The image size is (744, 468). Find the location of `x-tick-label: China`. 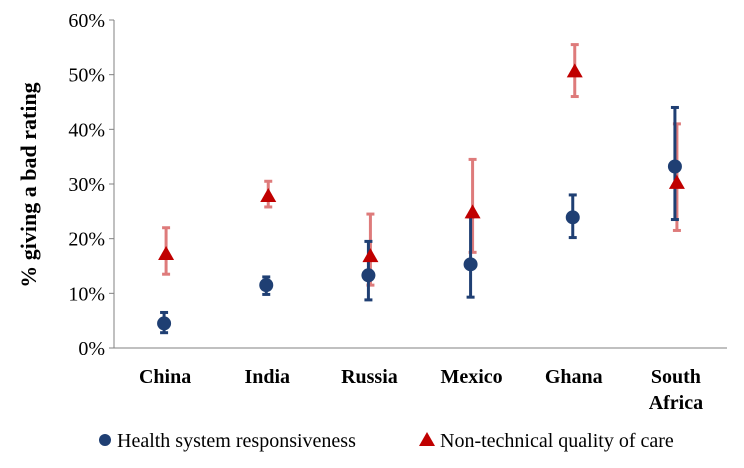

x-tick-label: China is located at coordinates (165, 377).